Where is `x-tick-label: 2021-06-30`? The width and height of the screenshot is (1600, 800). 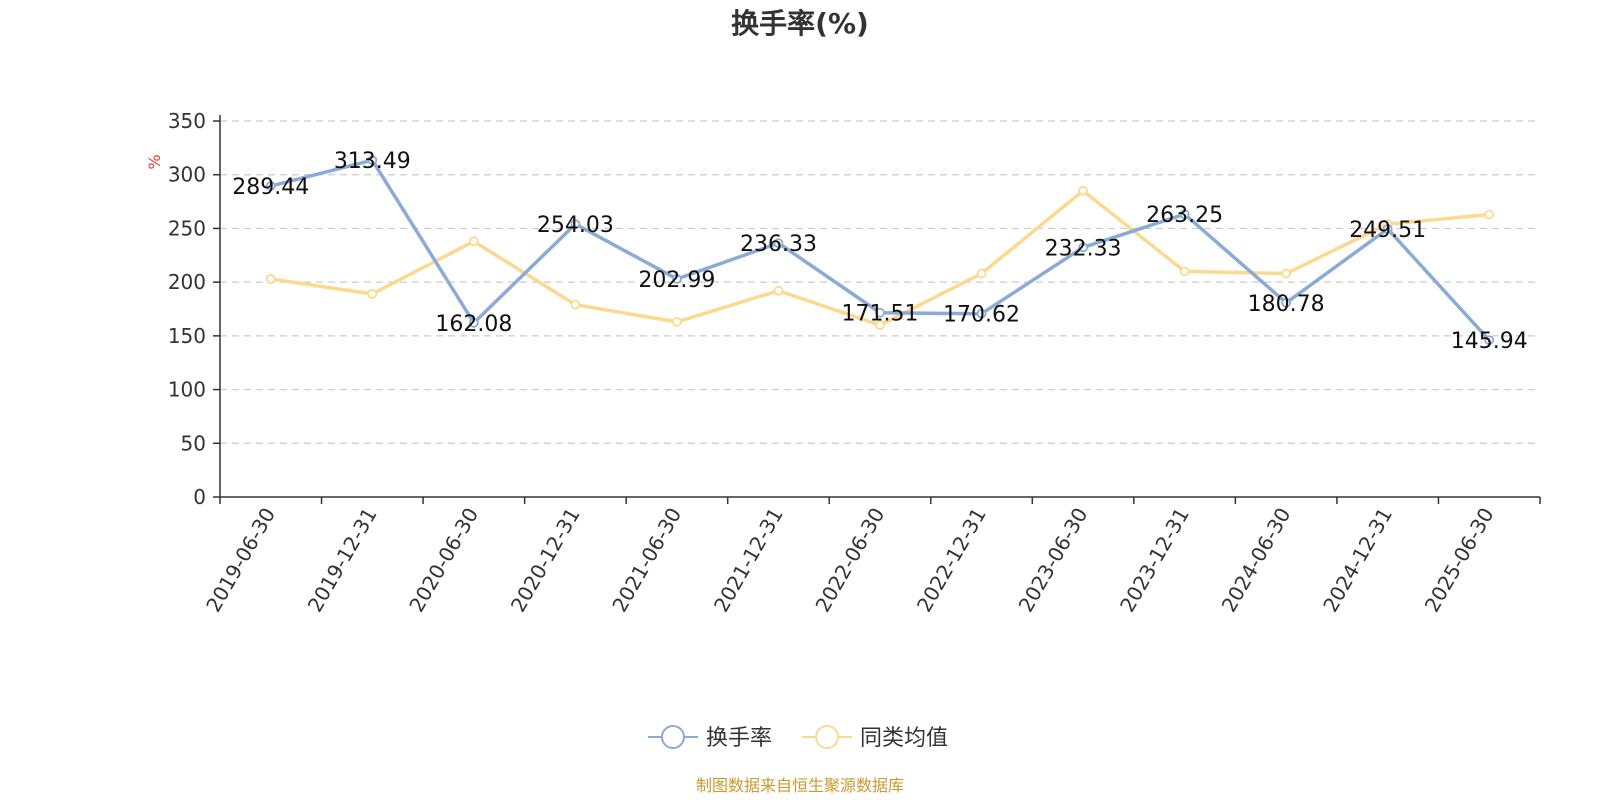
x-tick-label: 2021-06-30 is located at coordinates (646, 560).